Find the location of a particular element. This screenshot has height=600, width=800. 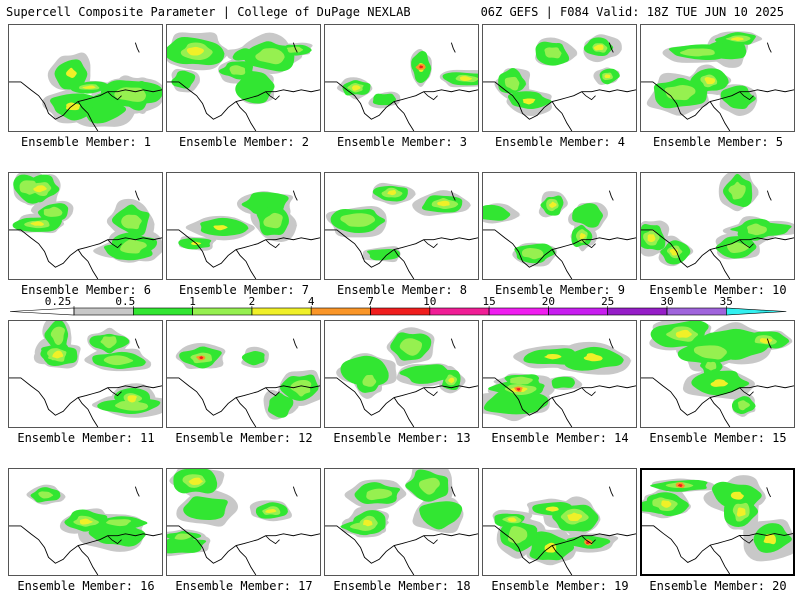

colorbar-arrow-left is located at coordinates (42, 311).